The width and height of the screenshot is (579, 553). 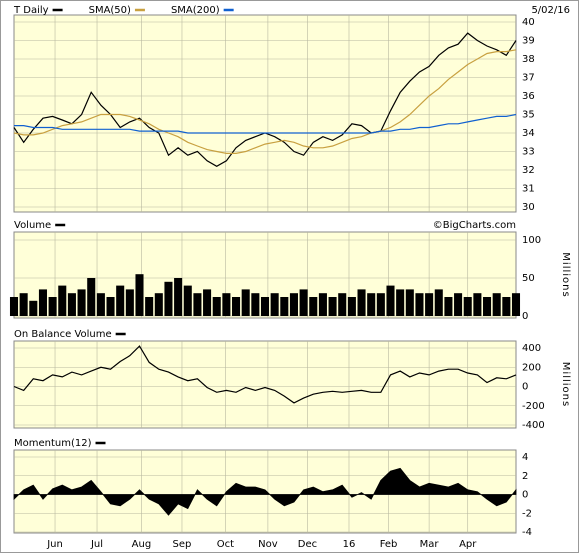 I want to click on y-tick-label: 100, so click(x=531, y=240).